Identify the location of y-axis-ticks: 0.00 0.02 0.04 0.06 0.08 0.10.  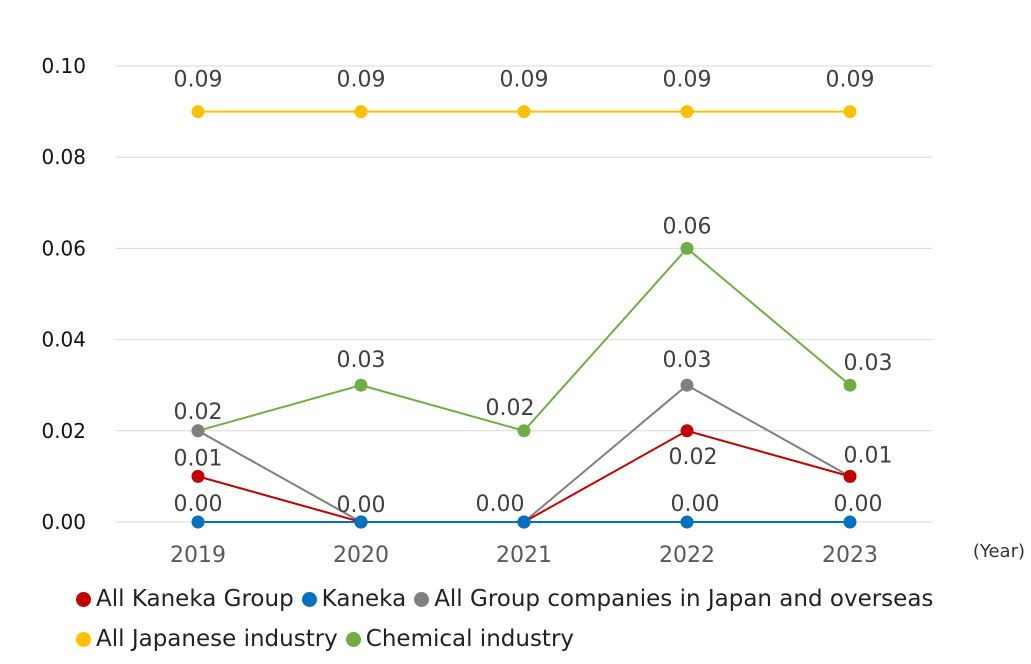
(63, 294).